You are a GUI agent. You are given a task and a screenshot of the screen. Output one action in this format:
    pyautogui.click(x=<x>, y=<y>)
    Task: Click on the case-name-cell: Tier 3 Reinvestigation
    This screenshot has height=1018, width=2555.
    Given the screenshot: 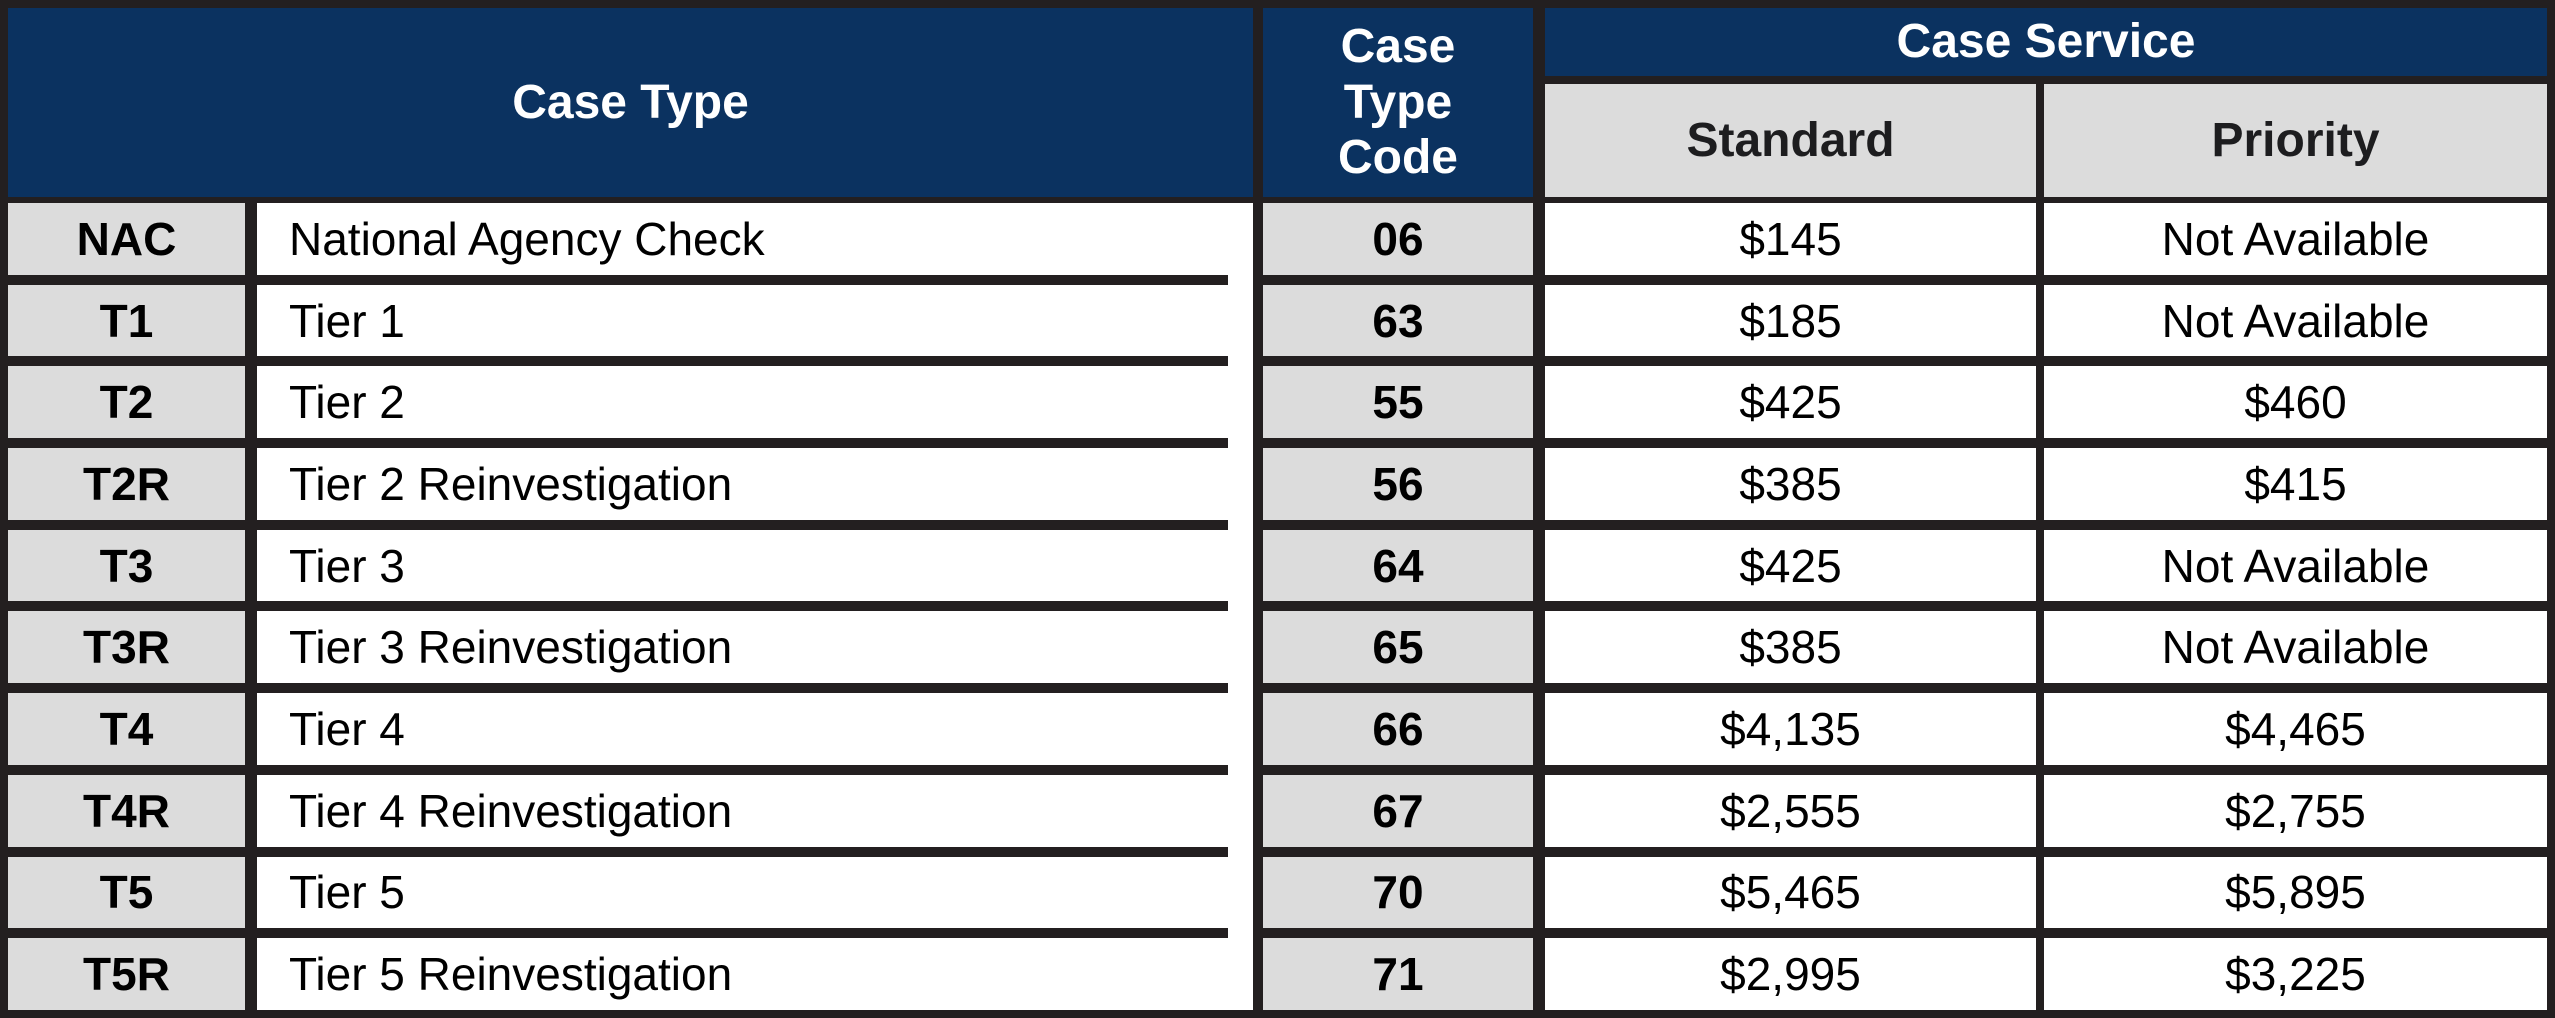 What is the action you would take?
    pyautogui.click(x=742, y=647)
    